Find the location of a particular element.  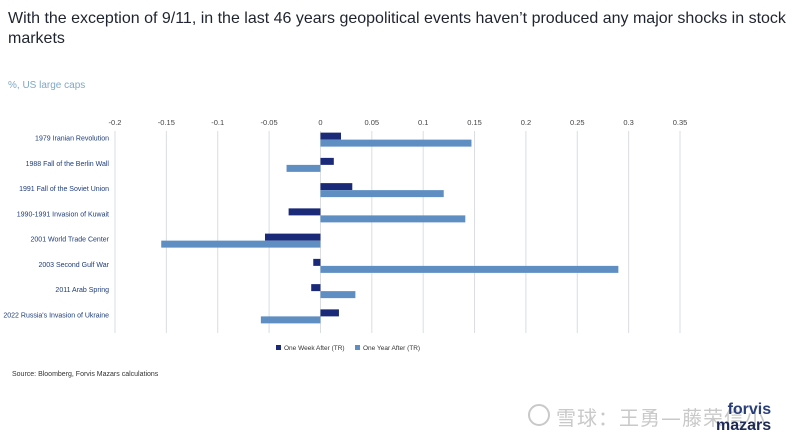

category-label: 2001 World Trade Center is located at coordinates (70, 240).